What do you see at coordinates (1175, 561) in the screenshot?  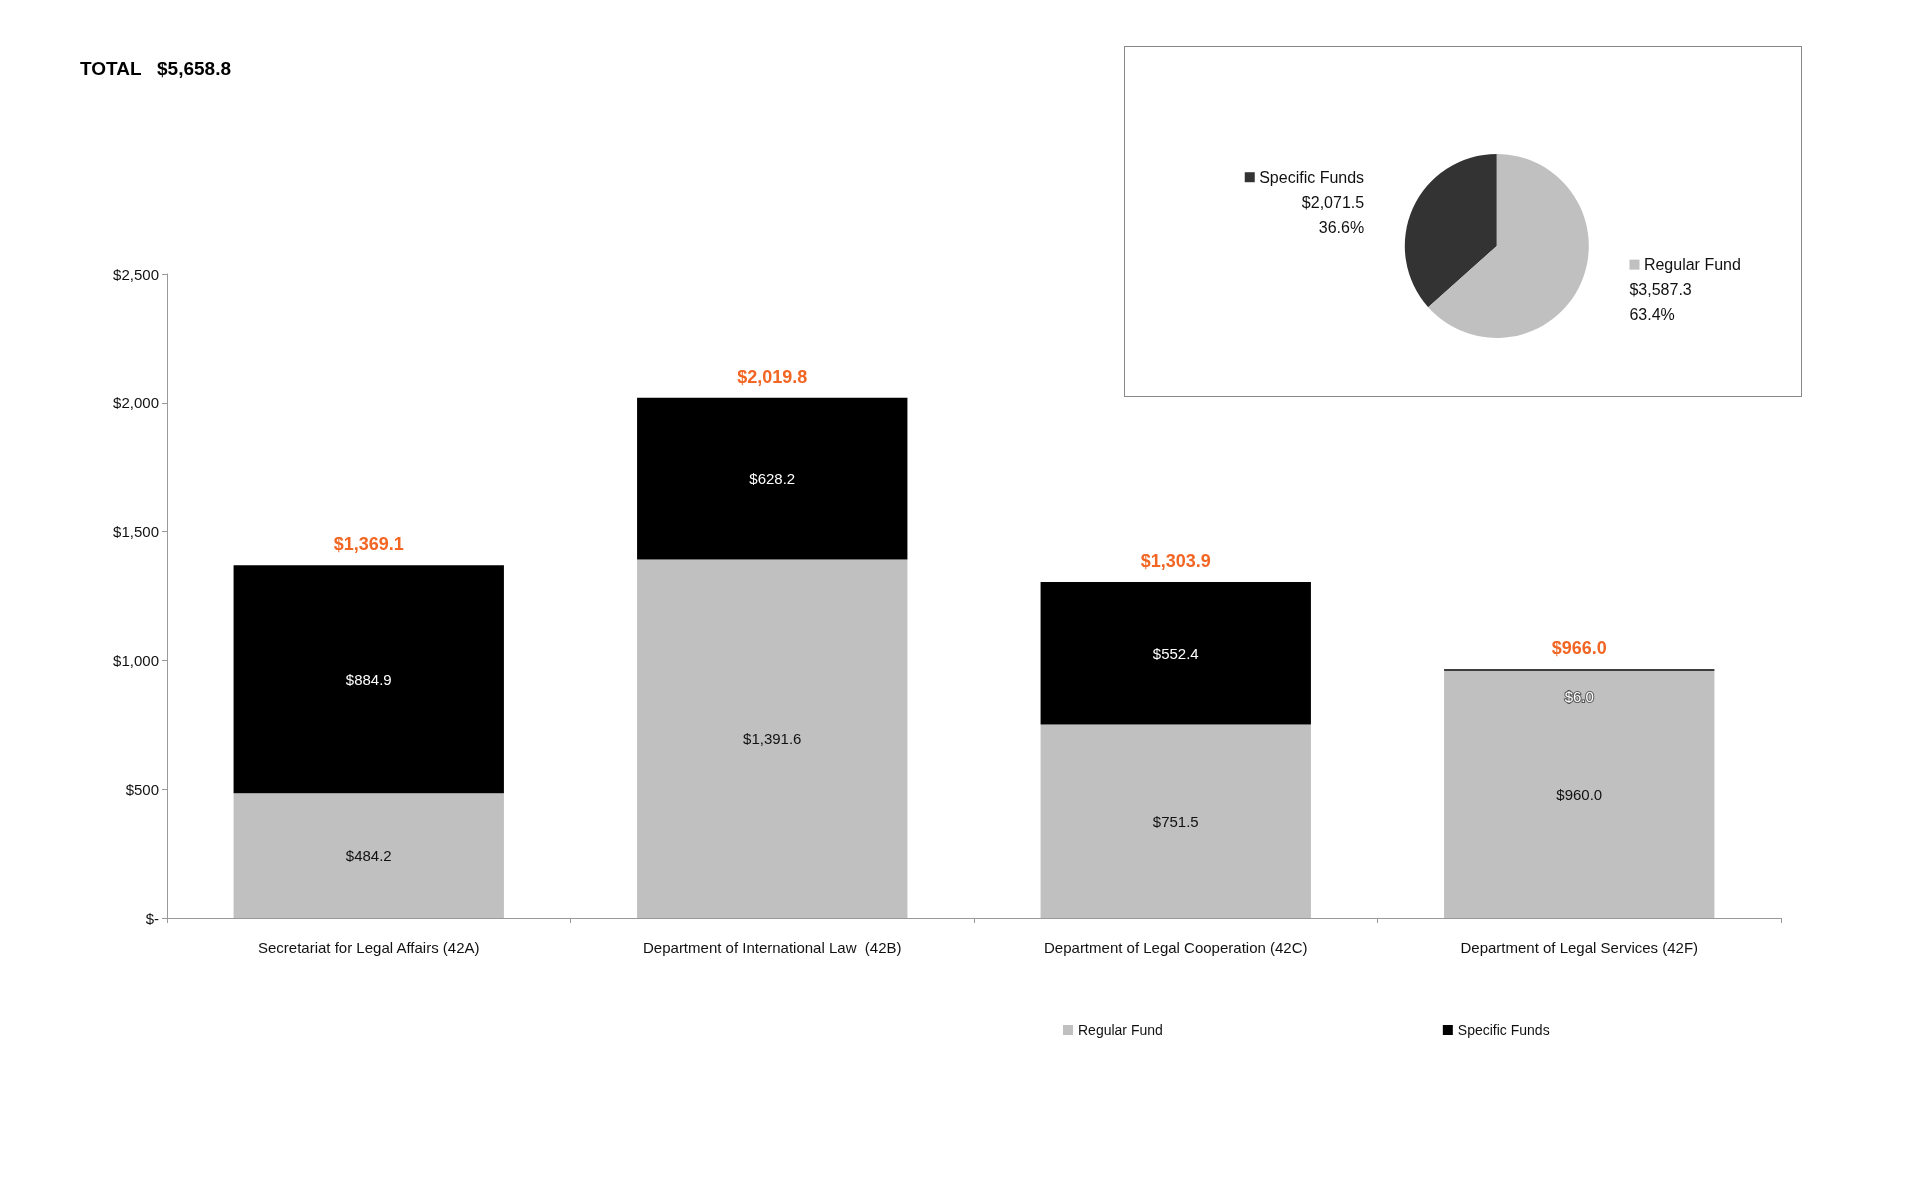 I see `total-label: $1,303.9` at bounding box center [1175, 561].